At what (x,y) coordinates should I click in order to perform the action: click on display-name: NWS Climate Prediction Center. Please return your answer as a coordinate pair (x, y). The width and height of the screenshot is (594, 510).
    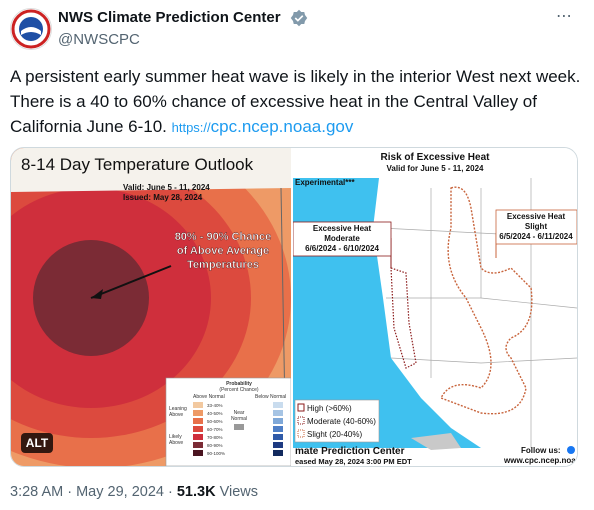
    Looking at the image, I should click on (169, 17).